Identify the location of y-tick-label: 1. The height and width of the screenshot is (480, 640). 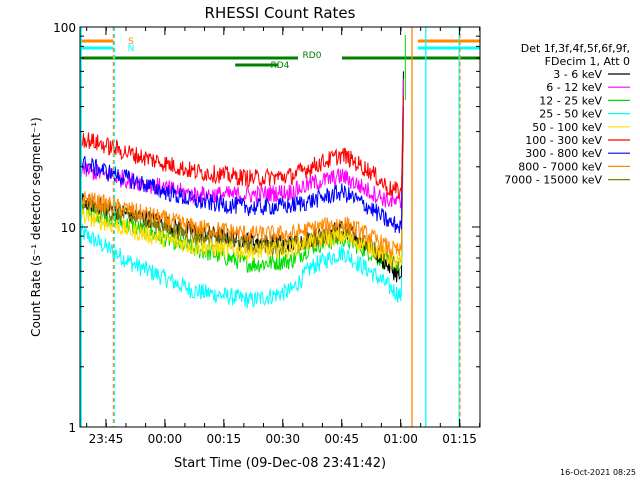
(72, 428).